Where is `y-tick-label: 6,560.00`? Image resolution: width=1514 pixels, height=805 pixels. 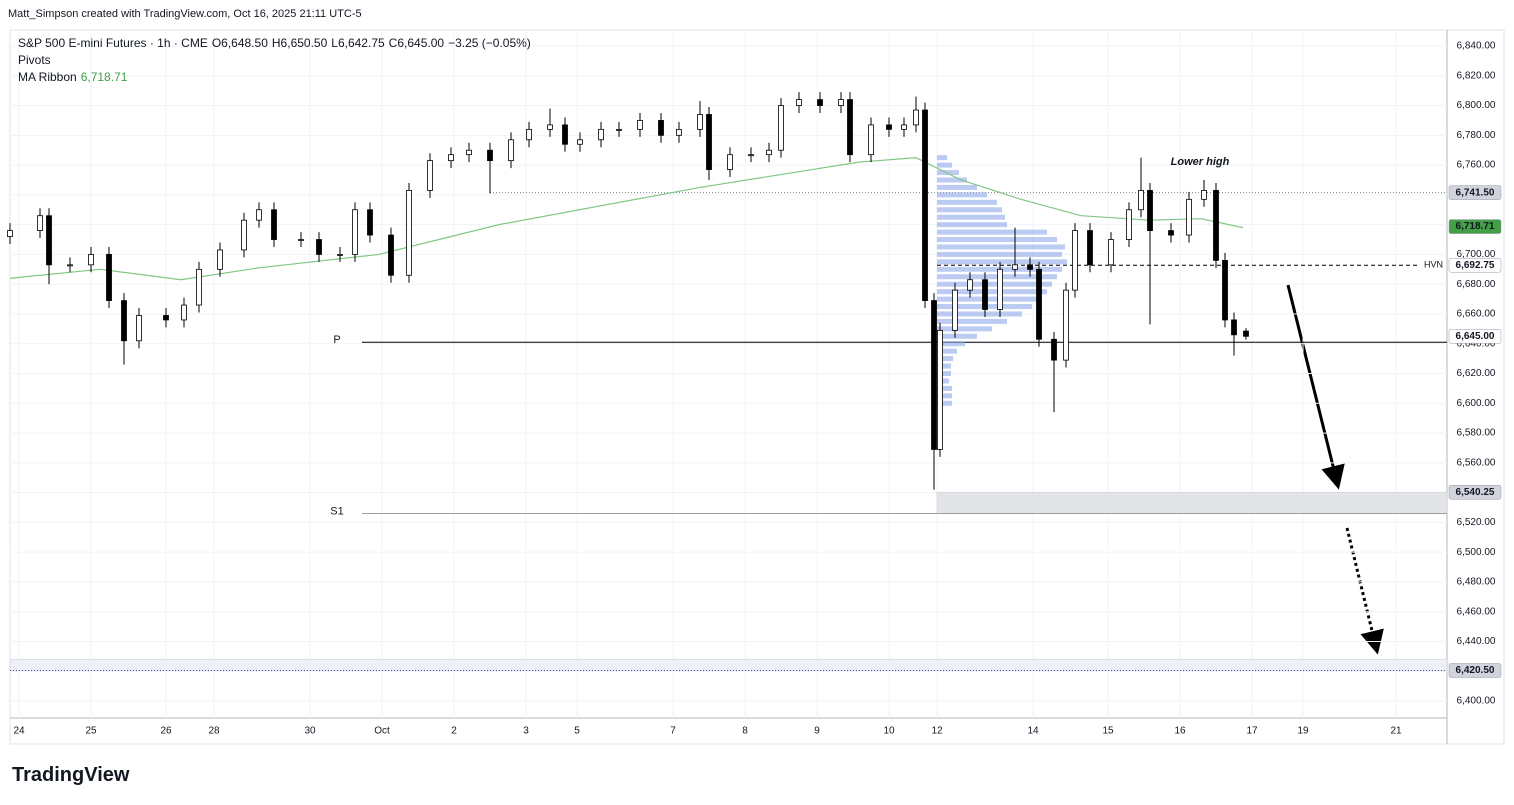 y-tick-label: 6,560.00 is located at coordinates (1476, 462).